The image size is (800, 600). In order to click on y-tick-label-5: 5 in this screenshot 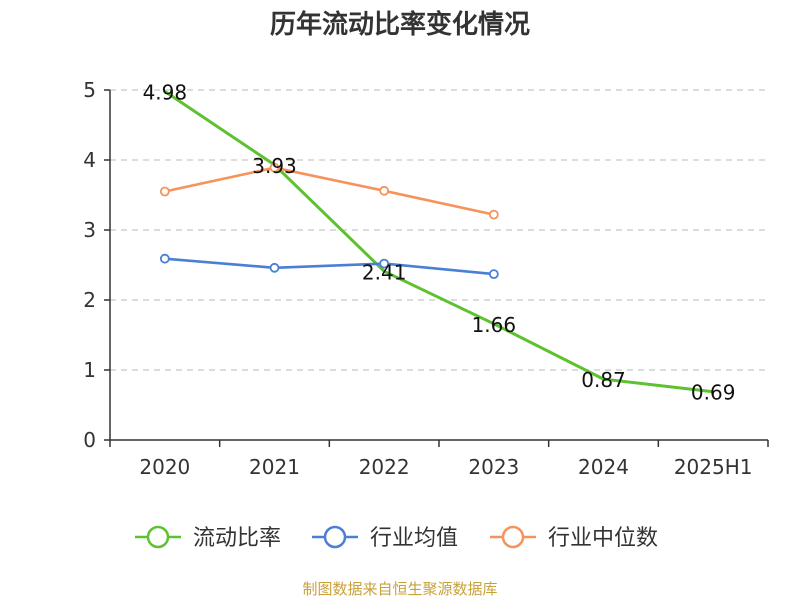, I will do `click(89, 90)`.